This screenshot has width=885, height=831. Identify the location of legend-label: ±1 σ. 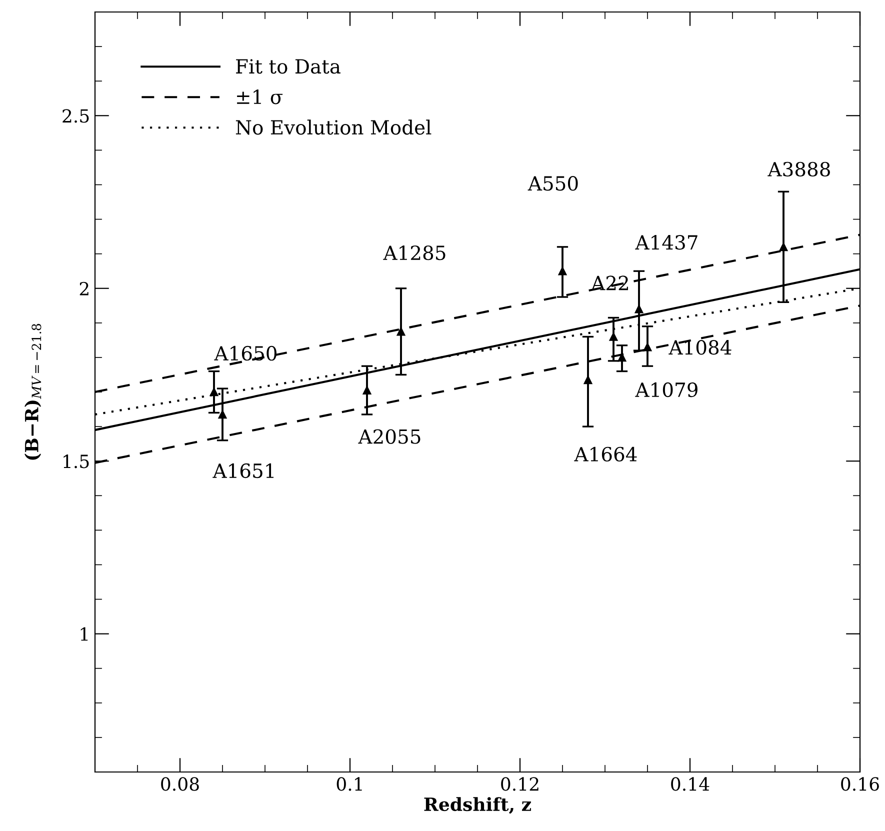
(260, 96).